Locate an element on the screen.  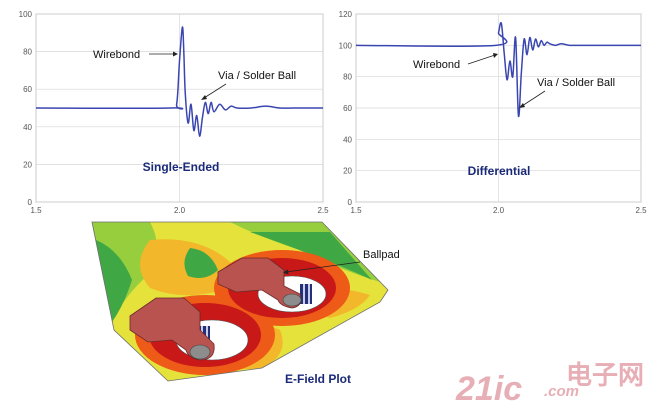
y-tick-label: 120 is located at coordinates (346, 14).